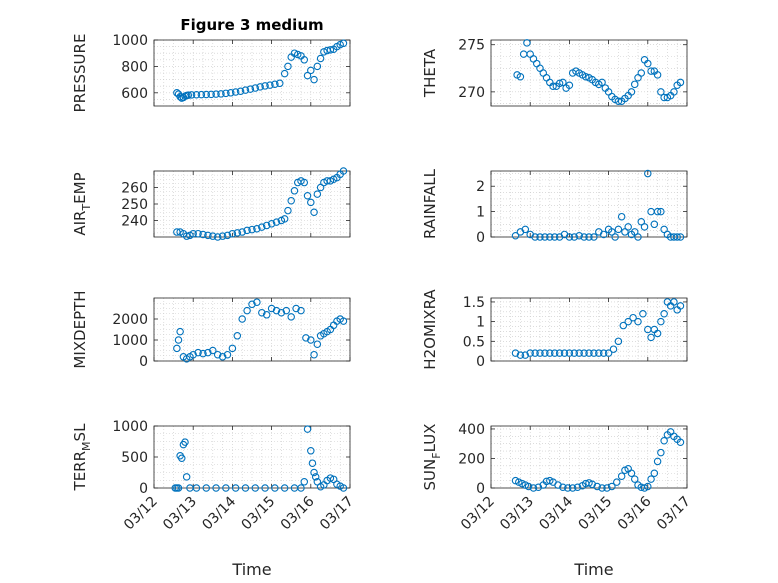 This screenshot has height=583, width=778. I want to click on y-axis-label: SUNFLUX, so click(432, 457).